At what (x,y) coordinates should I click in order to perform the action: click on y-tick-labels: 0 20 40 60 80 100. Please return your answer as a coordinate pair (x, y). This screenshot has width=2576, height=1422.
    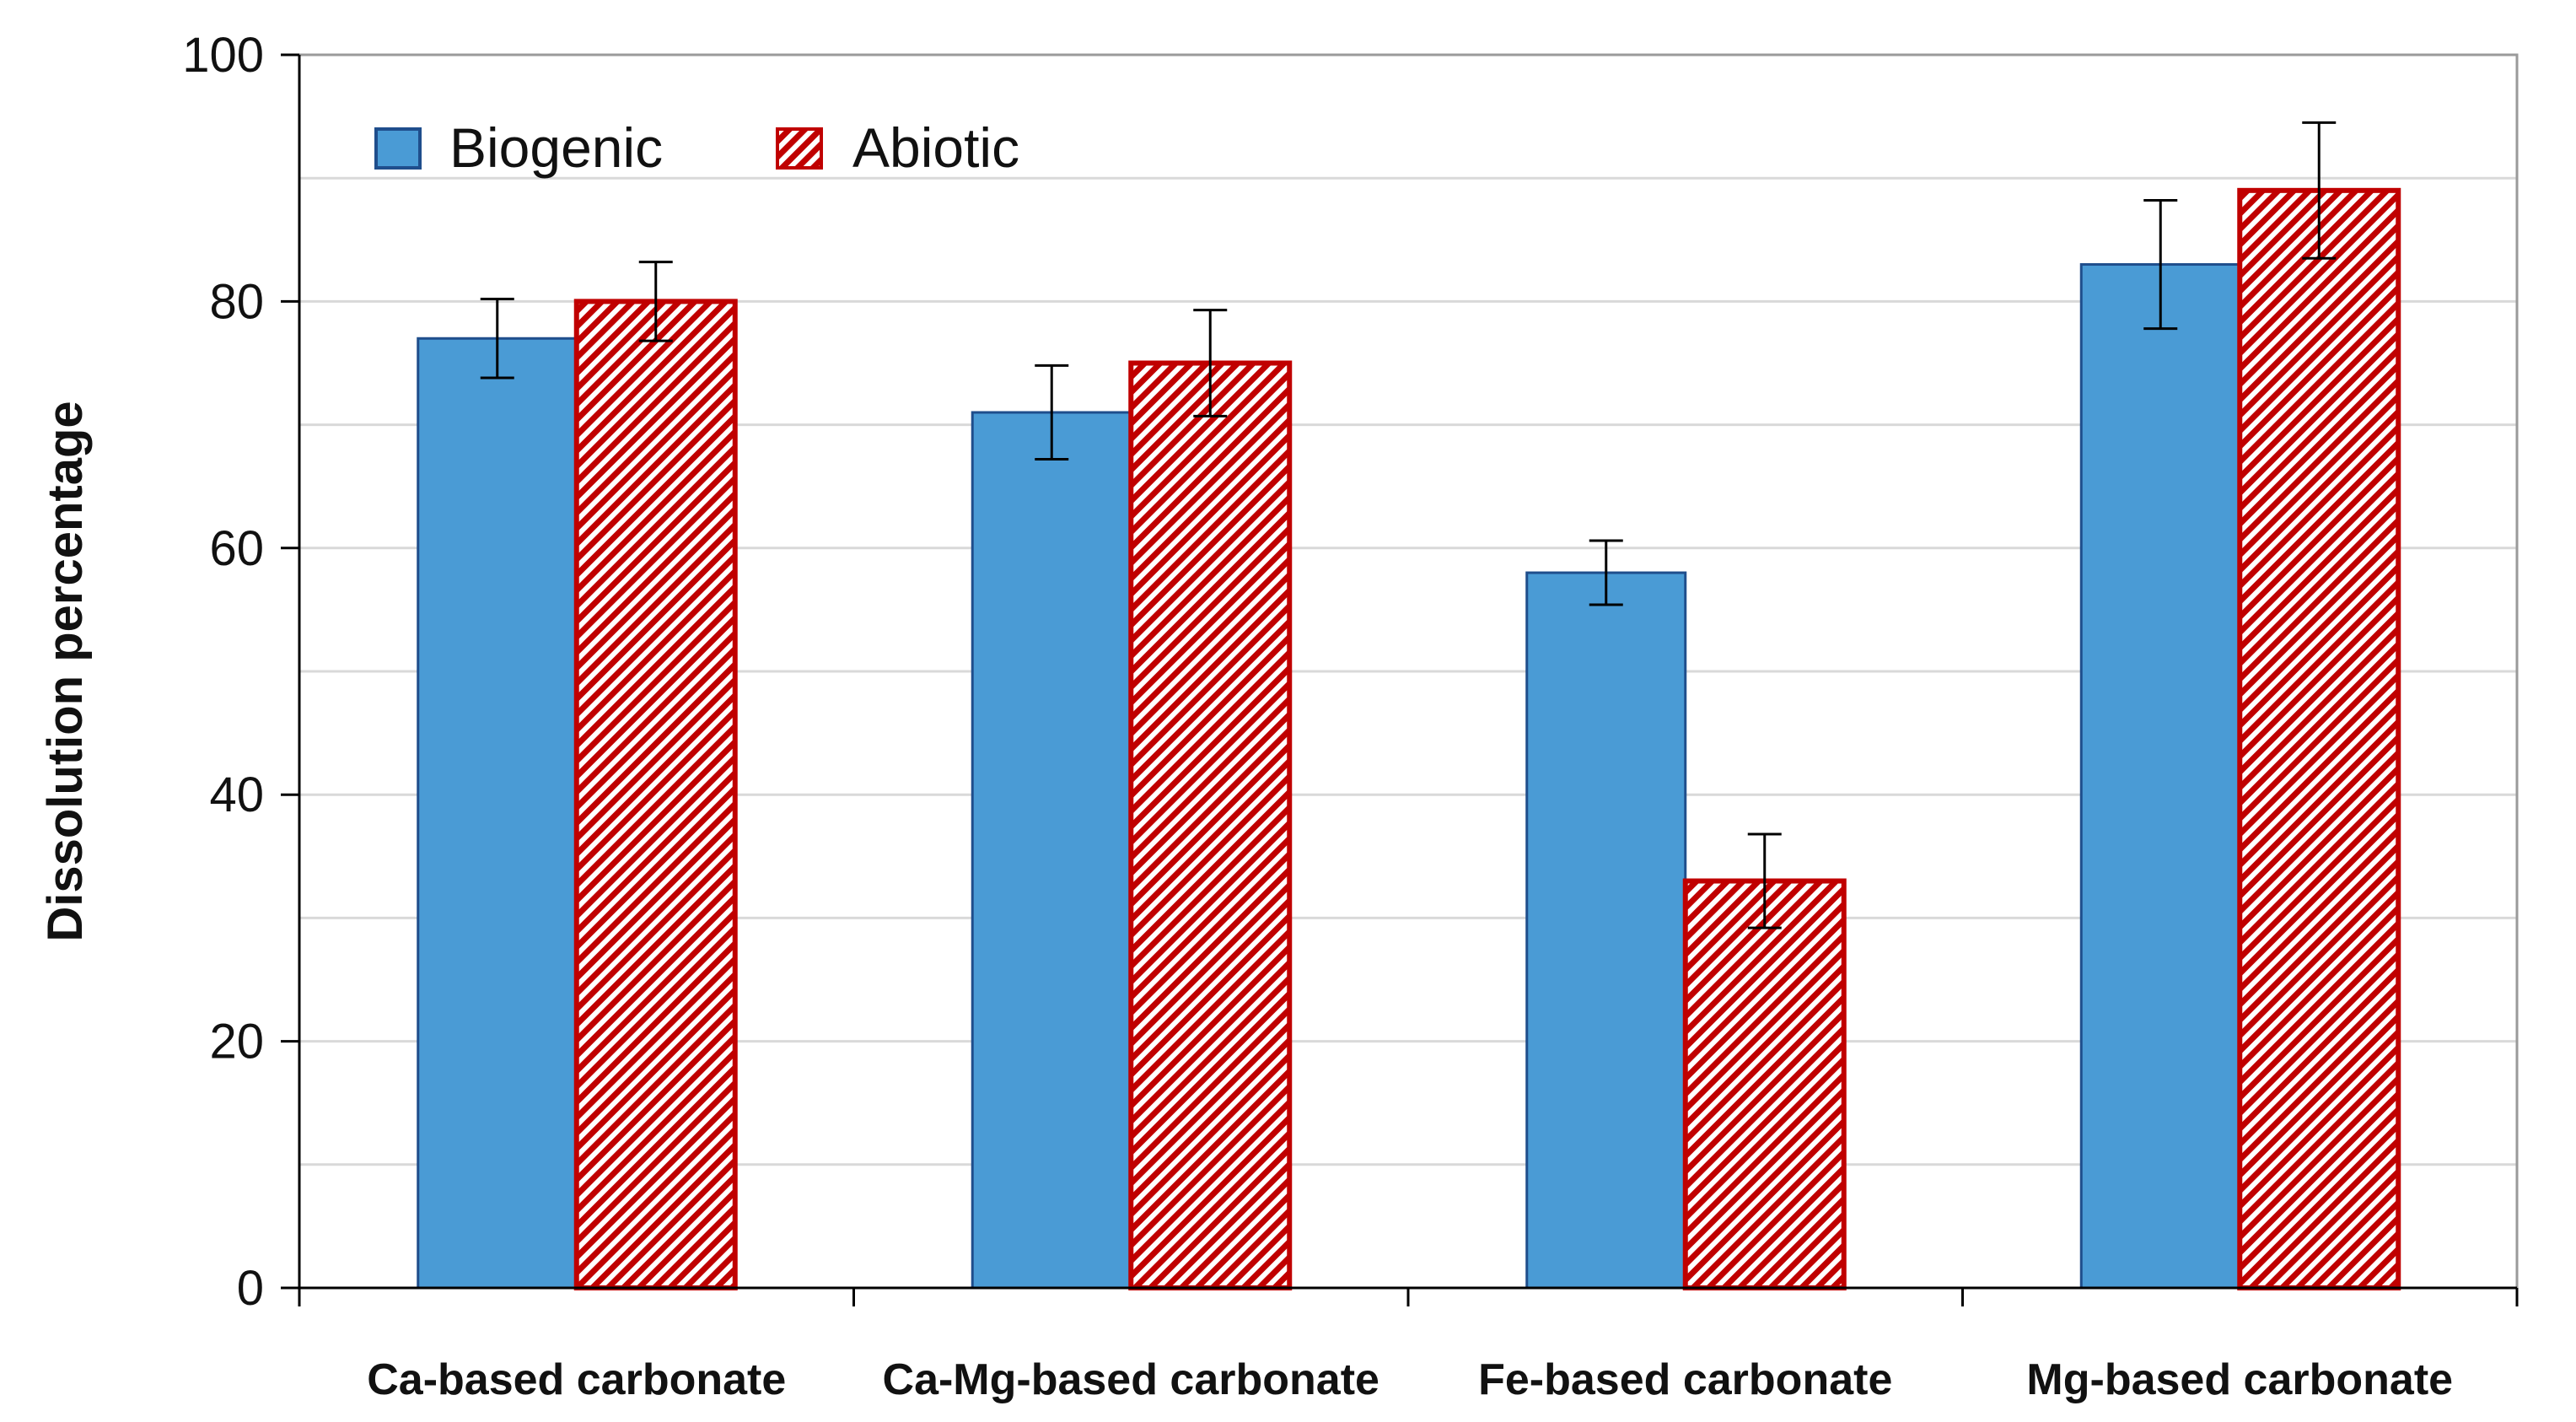
    Looking at the image, I should click on (223, 672).